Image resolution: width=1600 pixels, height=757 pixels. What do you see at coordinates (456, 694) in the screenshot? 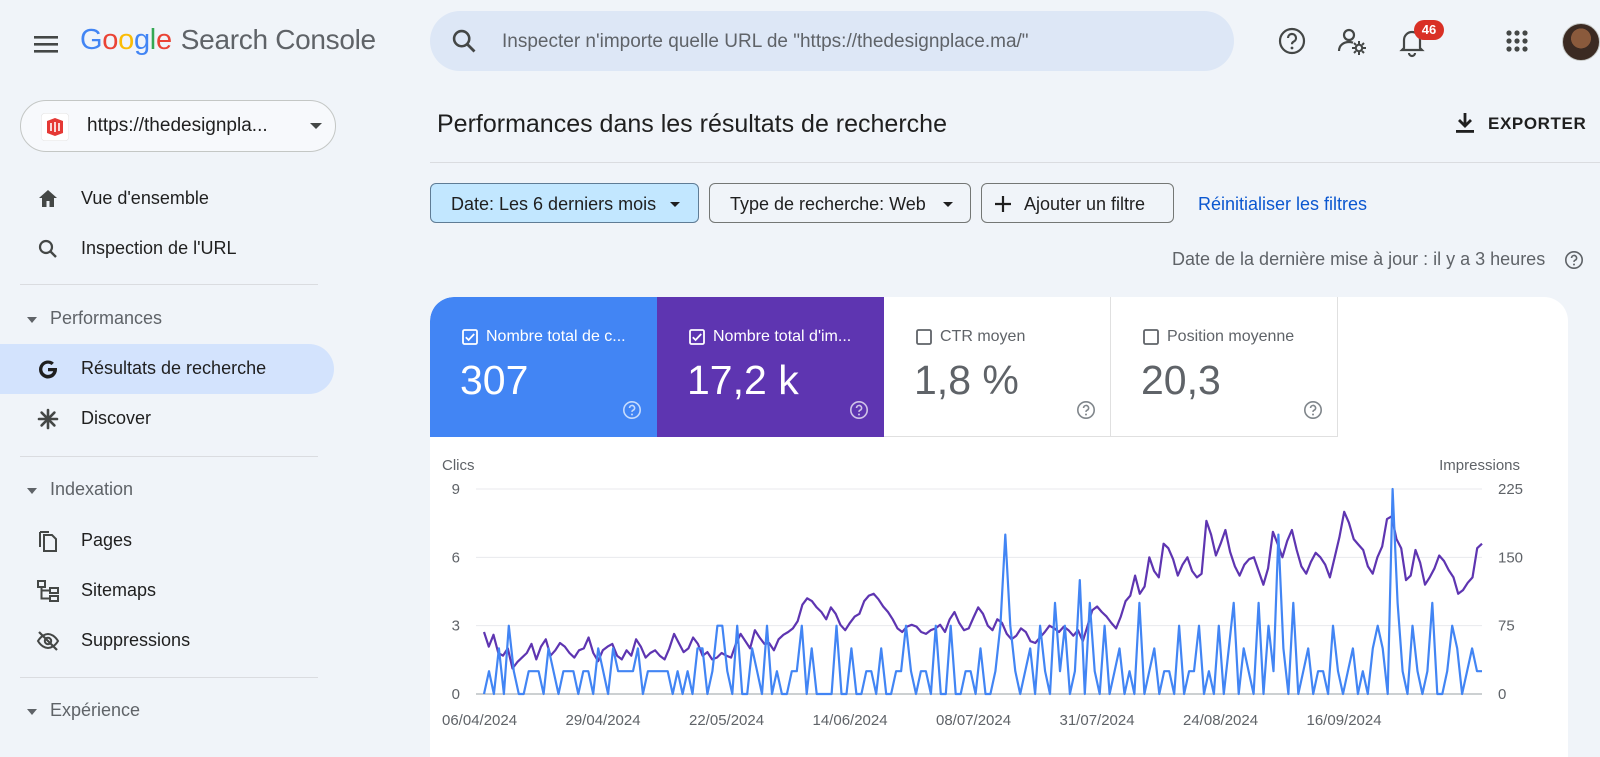
I see `left-tick-label: 0` at bounding box center [456, 694].